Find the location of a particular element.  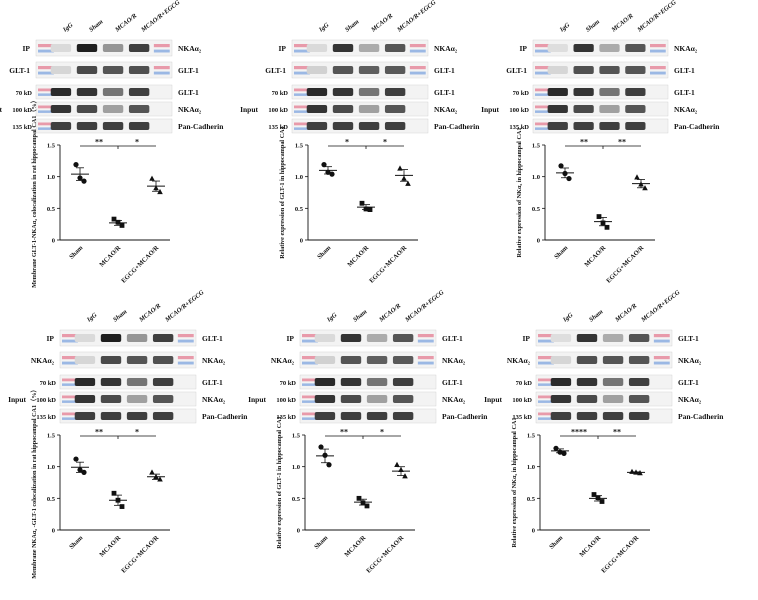

ip-target-label: GLT-1 is located at coordinates (275, 70).